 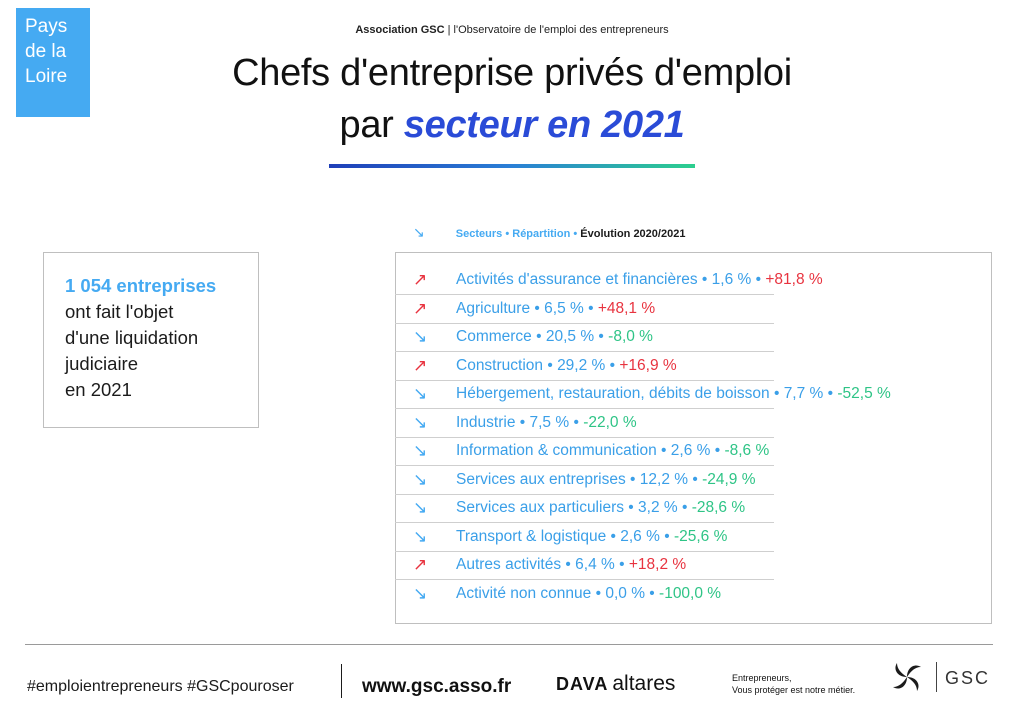 What do you see at coordinates (690, 593) in the screenshot?
I see `sector-change: -100,0 %` at bounding box center [690, 593].